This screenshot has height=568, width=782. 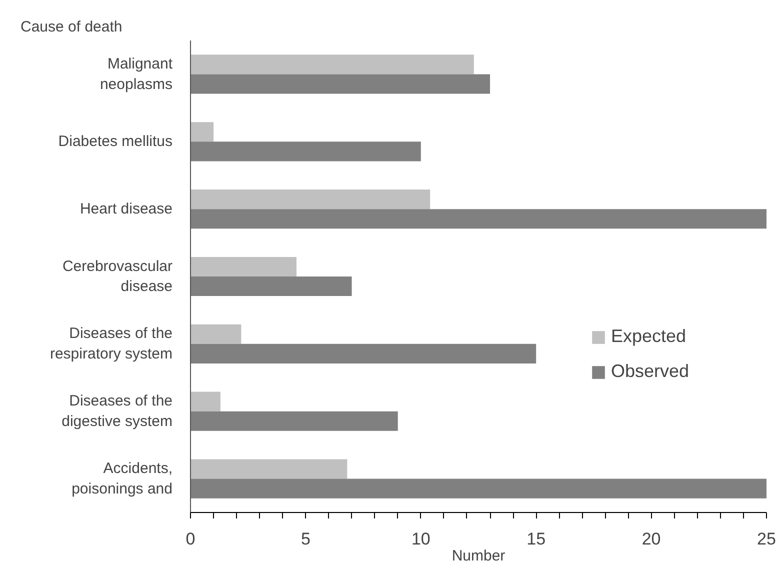 I want to click on x-axis-title: Number, so click(x=479, y=556).